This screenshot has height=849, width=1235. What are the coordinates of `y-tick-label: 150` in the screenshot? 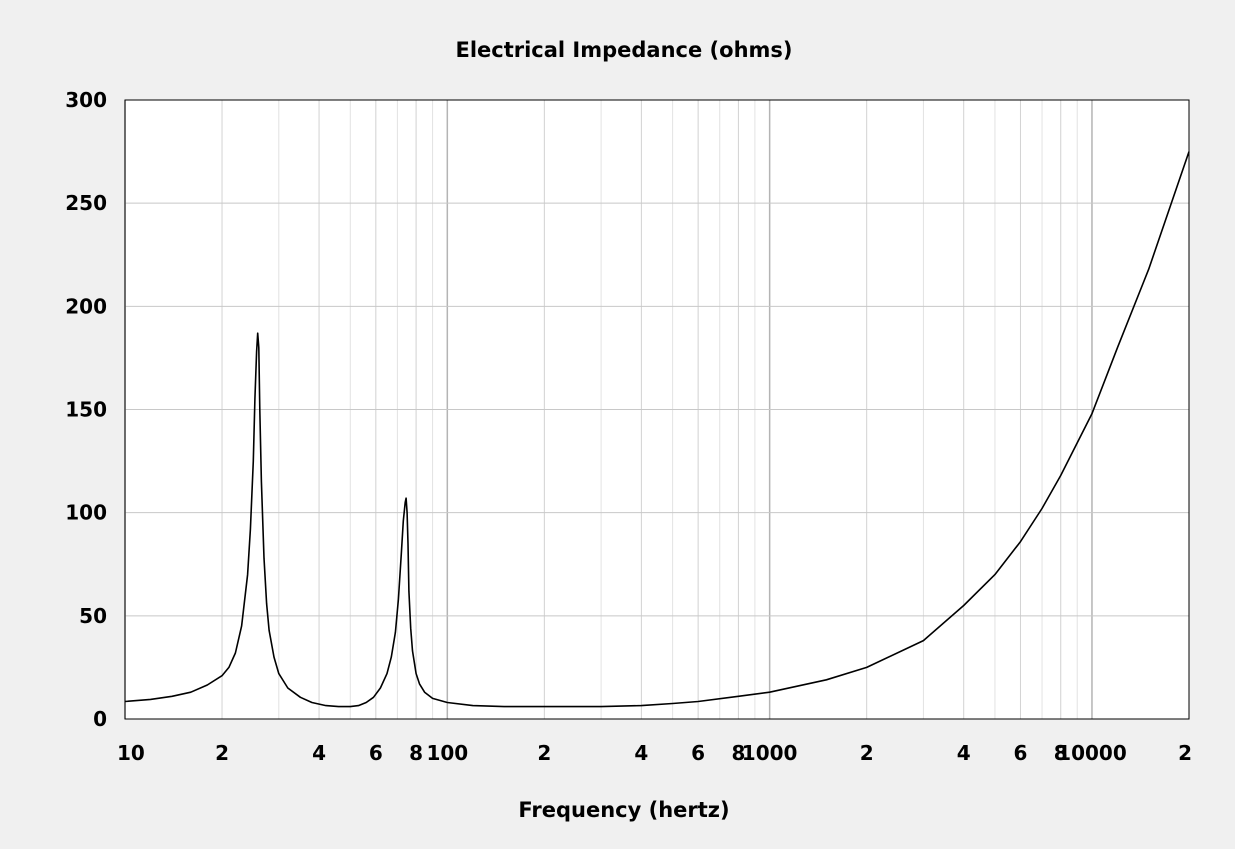 It's located at (86, 410).